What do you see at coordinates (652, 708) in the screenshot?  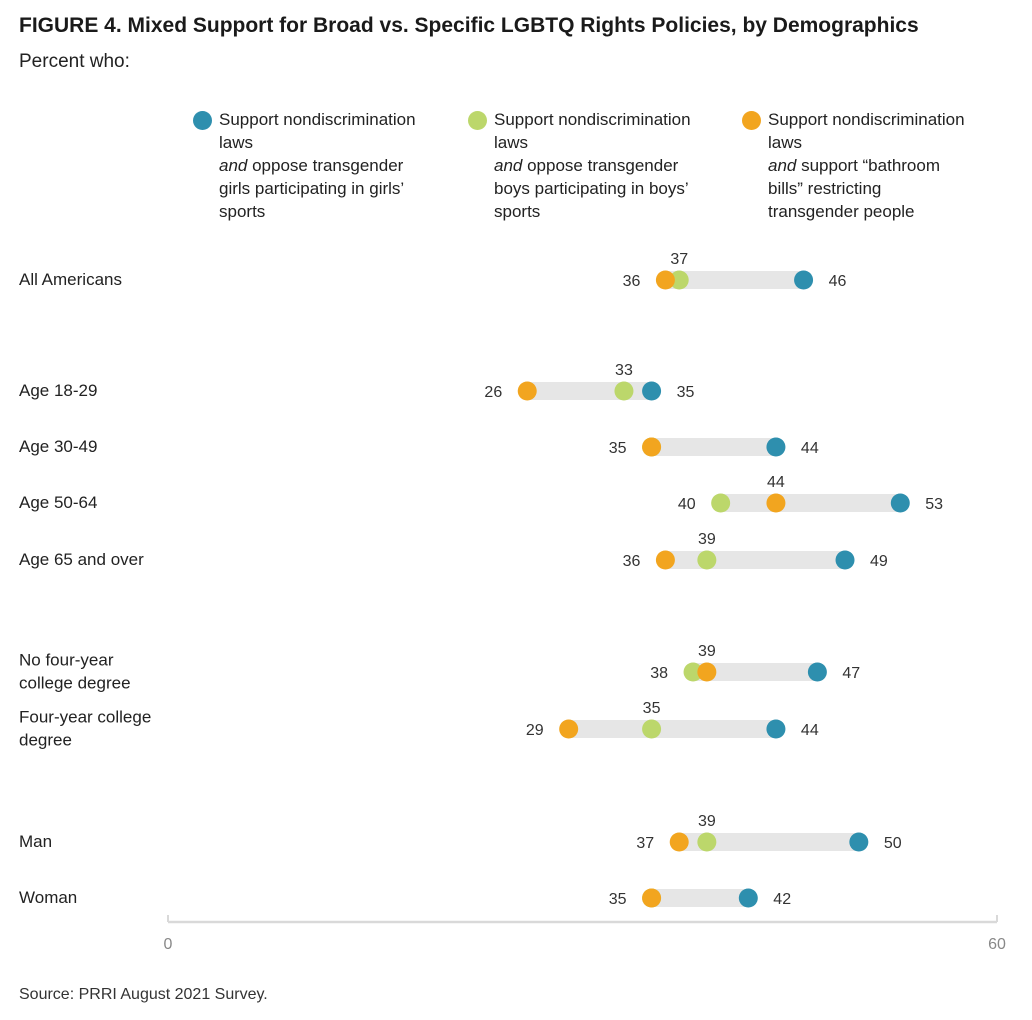 I see `value-label-mid: 35` at bounding box center [652, 708].